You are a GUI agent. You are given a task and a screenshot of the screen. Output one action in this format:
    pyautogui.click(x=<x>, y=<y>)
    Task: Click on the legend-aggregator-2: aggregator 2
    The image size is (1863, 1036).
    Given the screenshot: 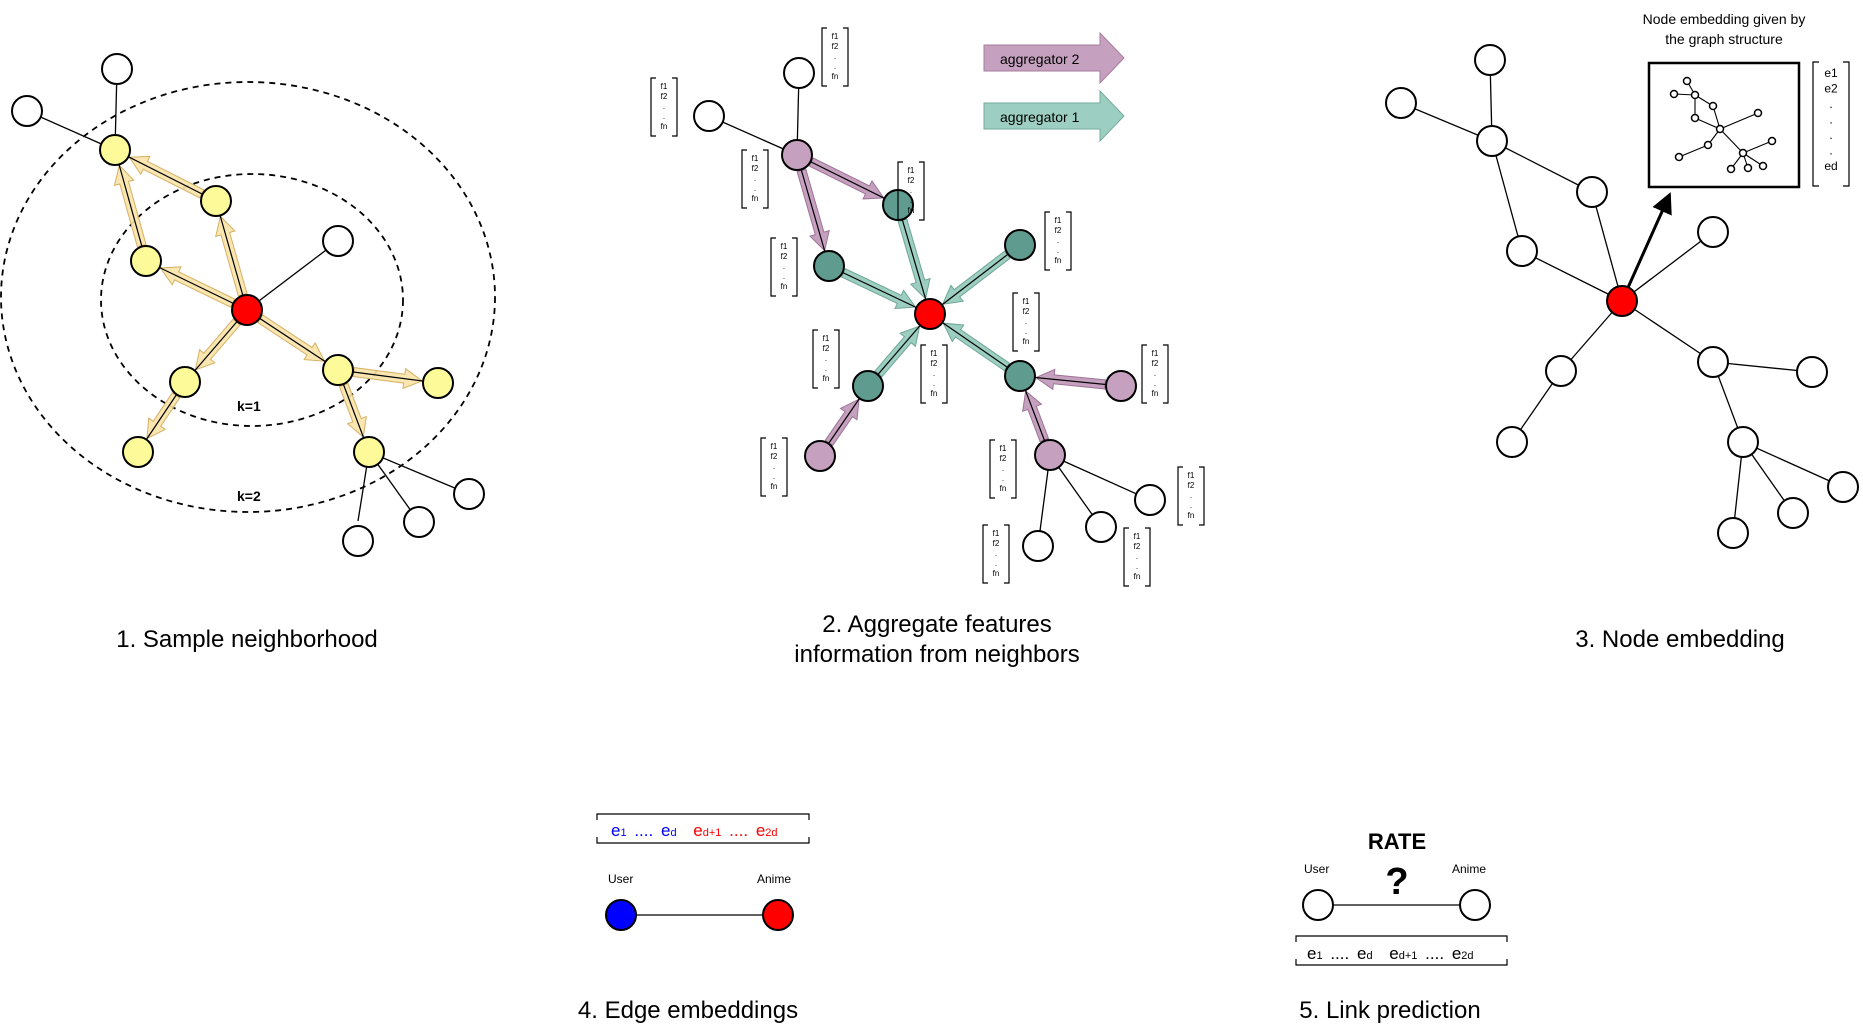 What is the action you would take?
    pyautogui.click(x=1054, y=58)
    